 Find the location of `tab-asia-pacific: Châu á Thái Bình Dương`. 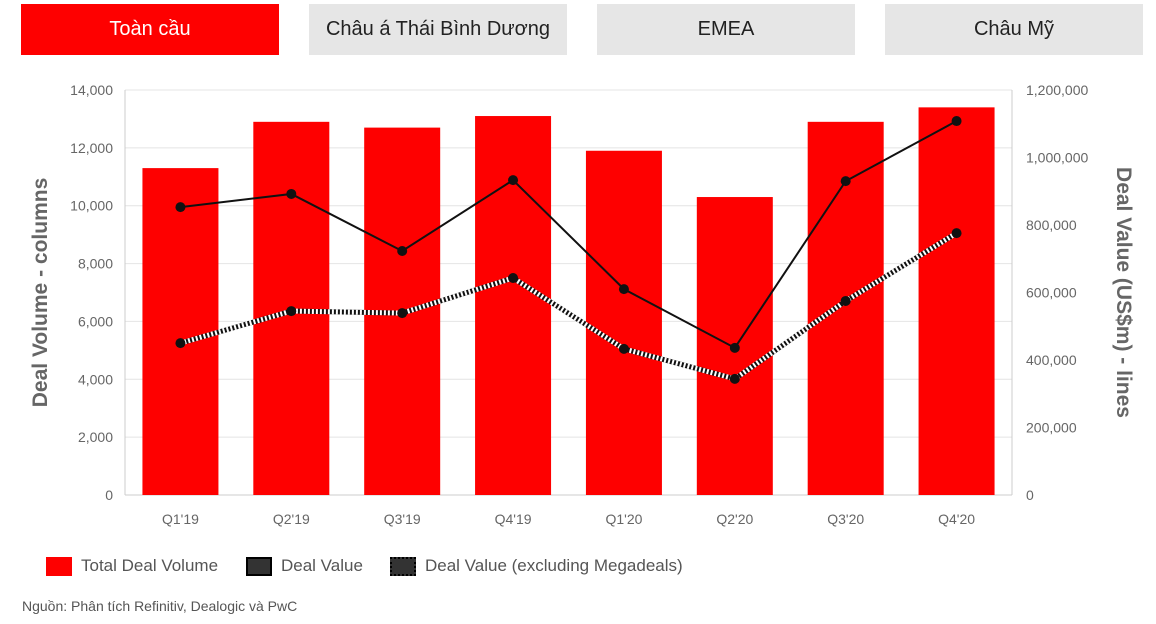

tab-asia-pacific: Châu á Thái Bình Dương is located at coordinates (438, 29).